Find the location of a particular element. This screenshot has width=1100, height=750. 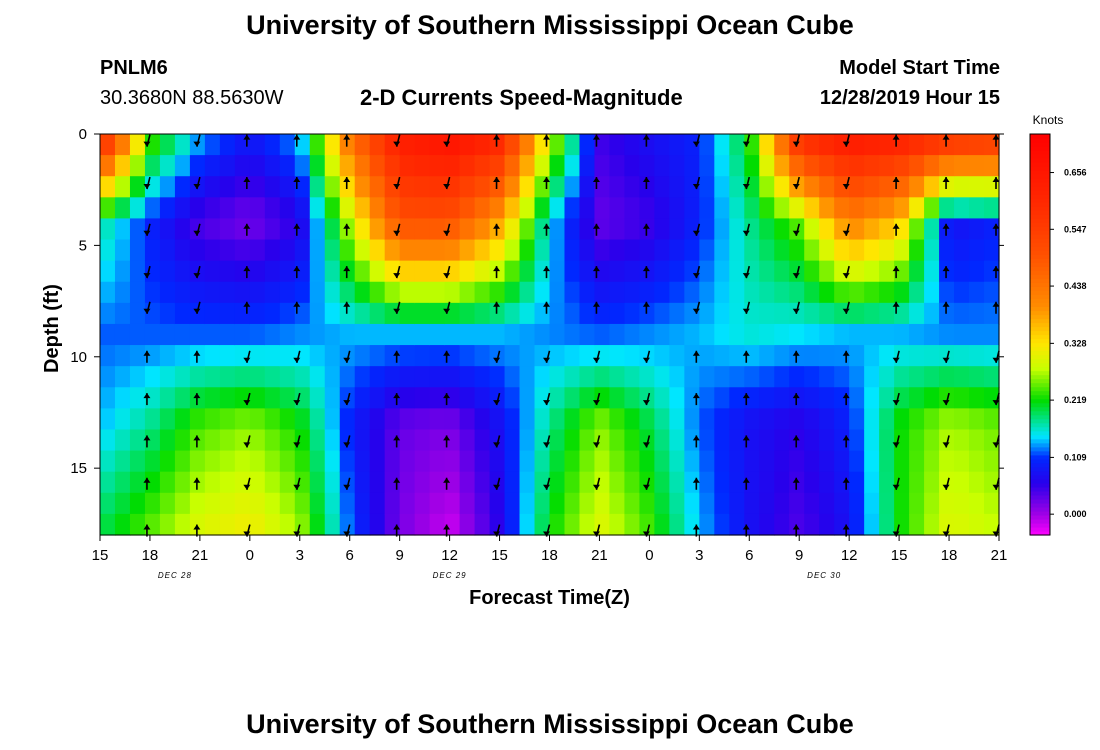

x-tick-label: 15 is located at coordinates (100, 555).